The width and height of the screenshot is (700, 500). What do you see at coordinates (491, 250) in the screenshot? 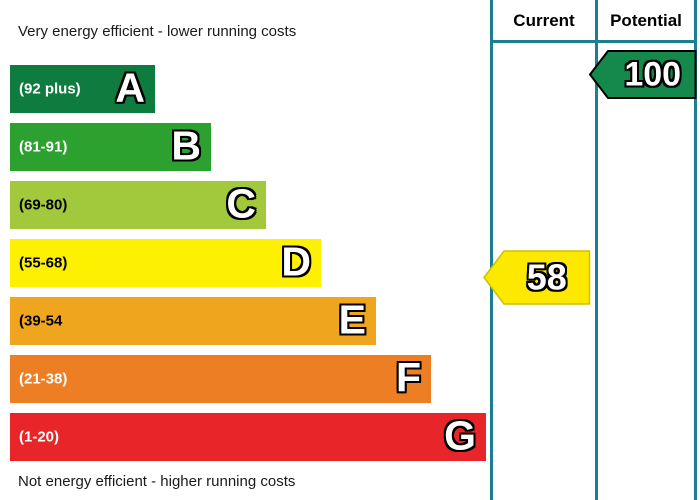
I see `divider-left-of-current` at bounding box center [491, 250].